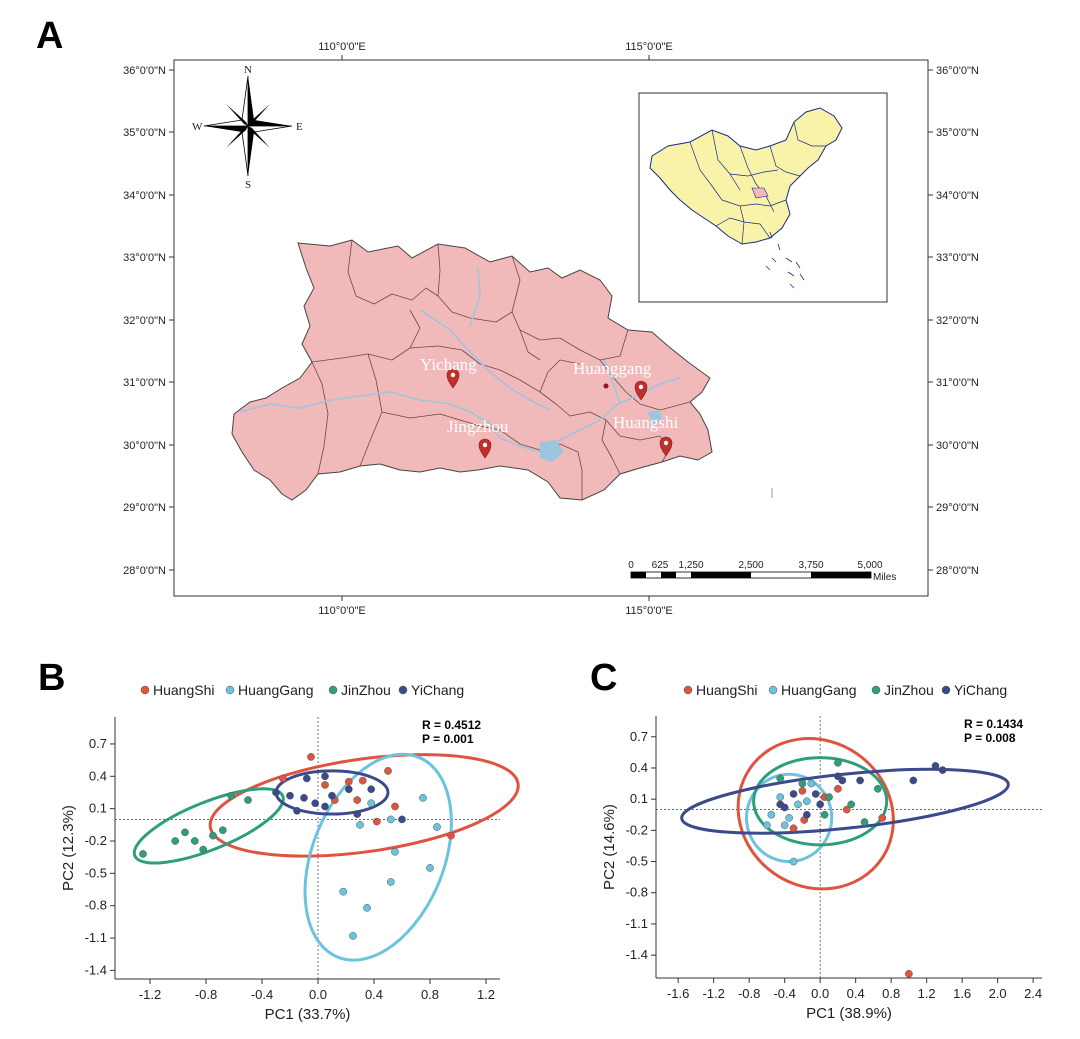 This screenshot has width=1080, height=1039. Describe the element at coordinates (248, 70) in the screenshot. I see `compass-n: N` at that location.